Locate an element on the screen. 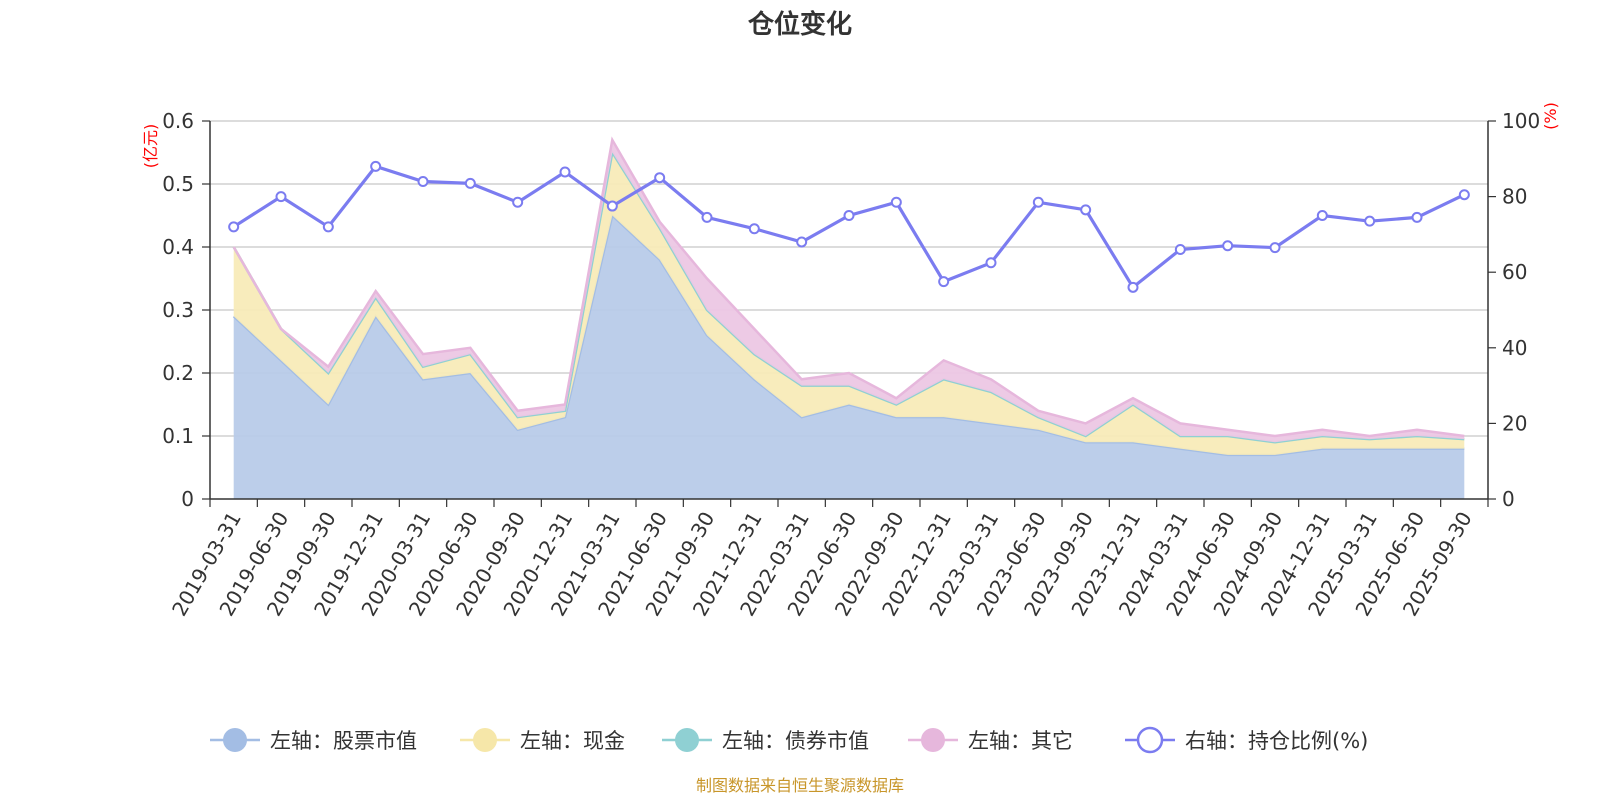  legend: 左轴：股票市值 左轴：现金 左轴：债券市值 左轴：其它 右轴：持仓比例(%) is located at coordinates (789, 740).